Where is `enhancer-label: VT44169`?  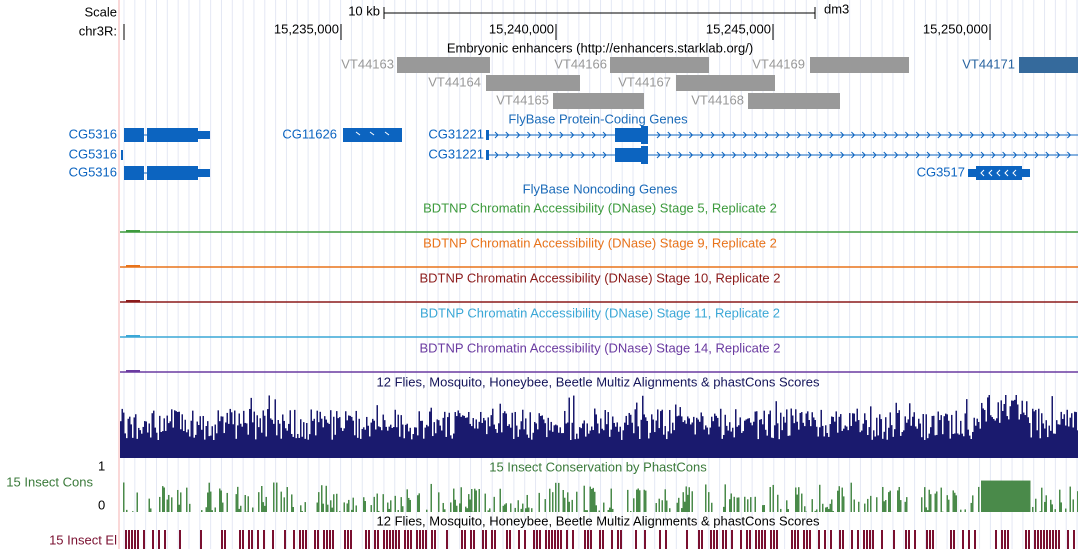
enhancer-label: VT44169 is located at coordinates (778, 63).